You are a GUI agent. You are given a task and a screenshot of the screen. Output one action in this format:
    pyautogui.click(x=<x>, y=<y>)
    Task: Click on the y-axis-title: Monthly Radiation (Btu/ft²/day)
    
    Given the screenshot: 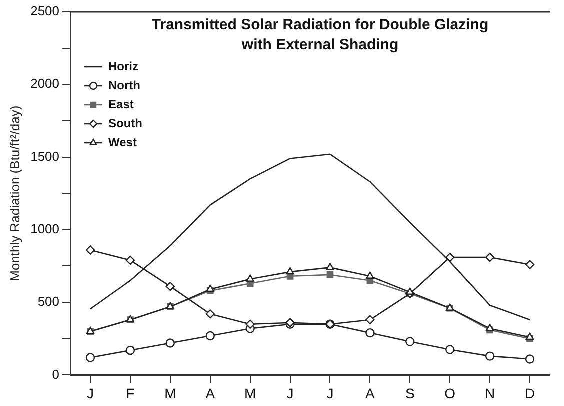 What is the action you would take?
    pyautogui.click(x=14, y=194)
    